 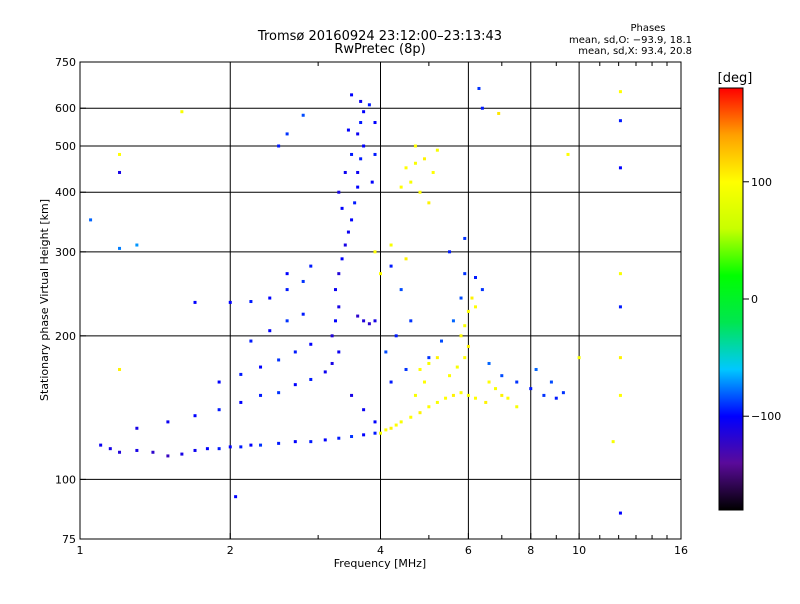 I want to click on x-tick-label: 8, so click(x=530, y=550).